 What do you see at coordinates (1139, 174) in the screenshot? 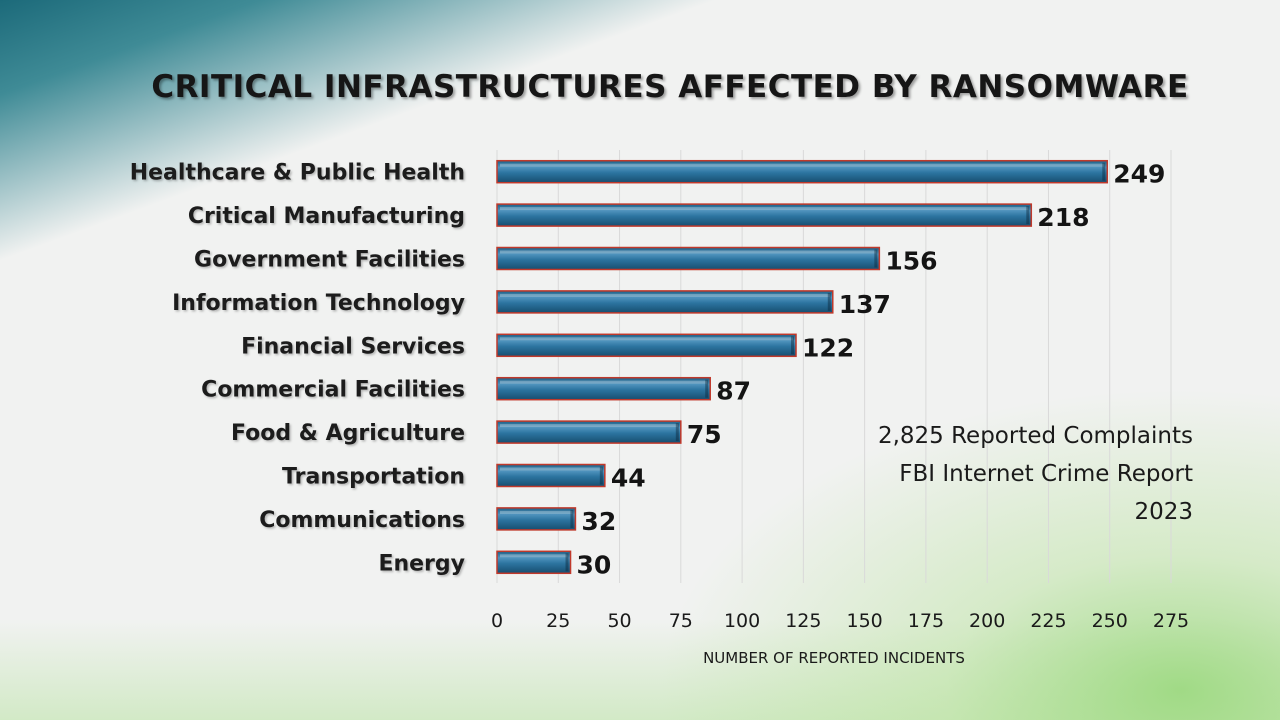
I see `data-label: 249` at bounding box center [1139, 174].